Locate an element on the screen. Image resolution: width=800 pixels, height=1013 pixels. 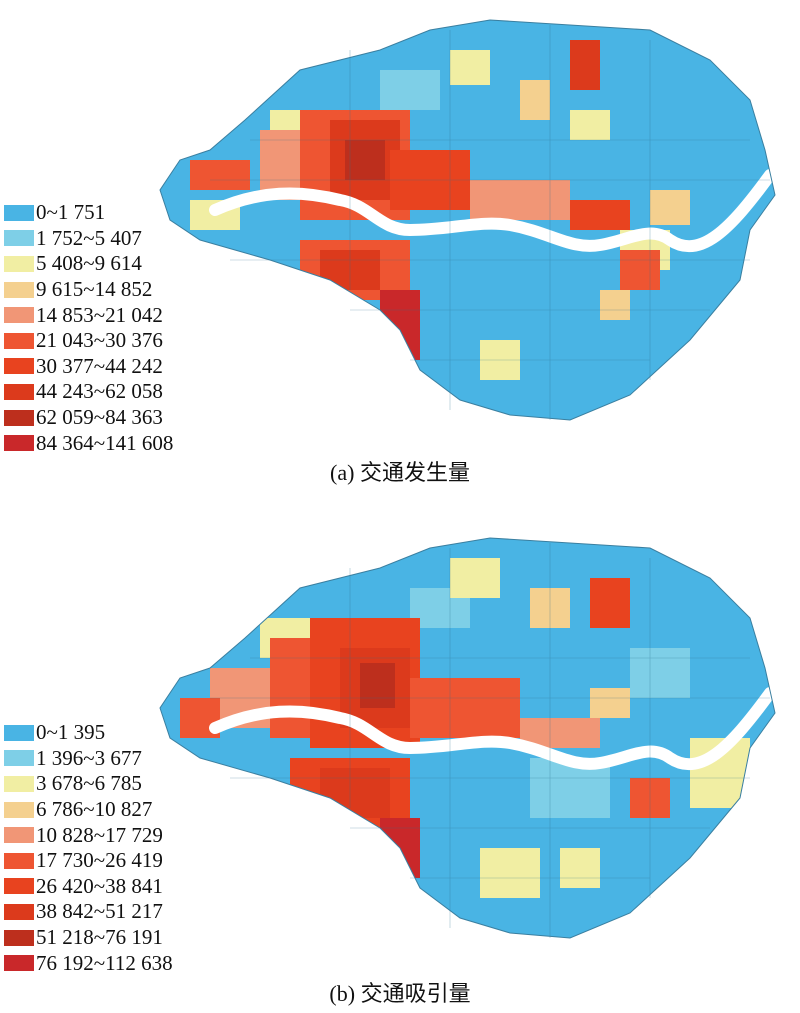
legend-label: 62 059~84 363 is located at coordinates (99, 417).